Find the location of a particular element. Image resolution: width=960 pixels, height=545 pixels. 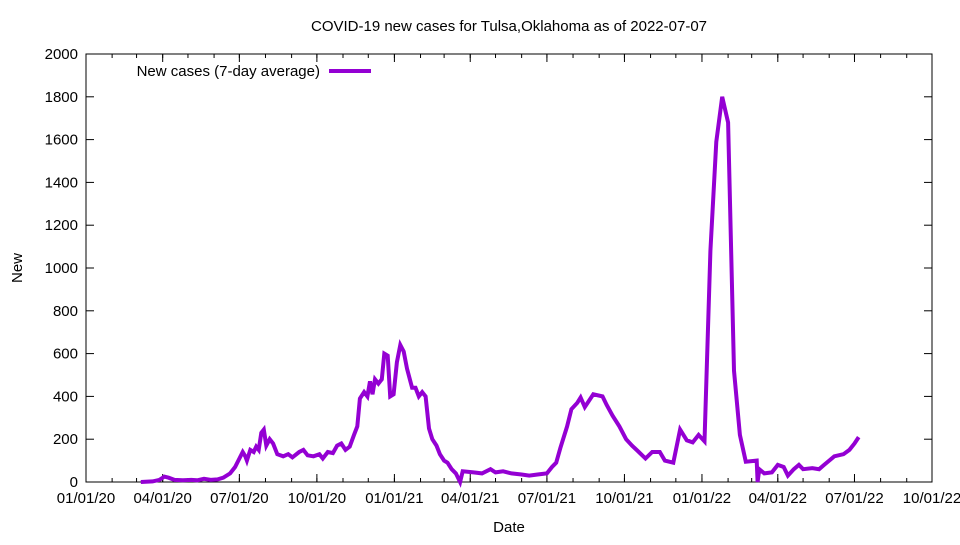

x-axis-label: Date is located at coordinates (509, 527).